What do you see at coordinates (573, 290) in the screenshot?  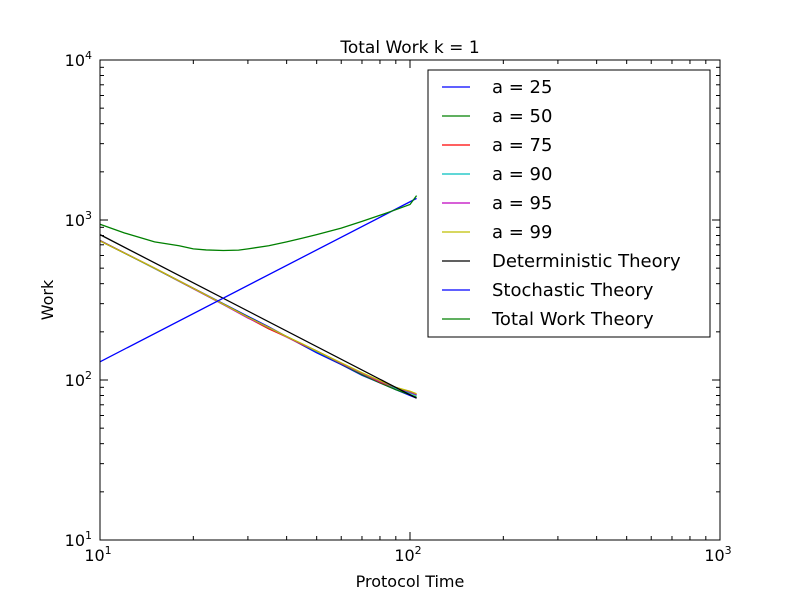 I see `legend-label-8: Stochastic Theory` at bounding box center [573, 290].